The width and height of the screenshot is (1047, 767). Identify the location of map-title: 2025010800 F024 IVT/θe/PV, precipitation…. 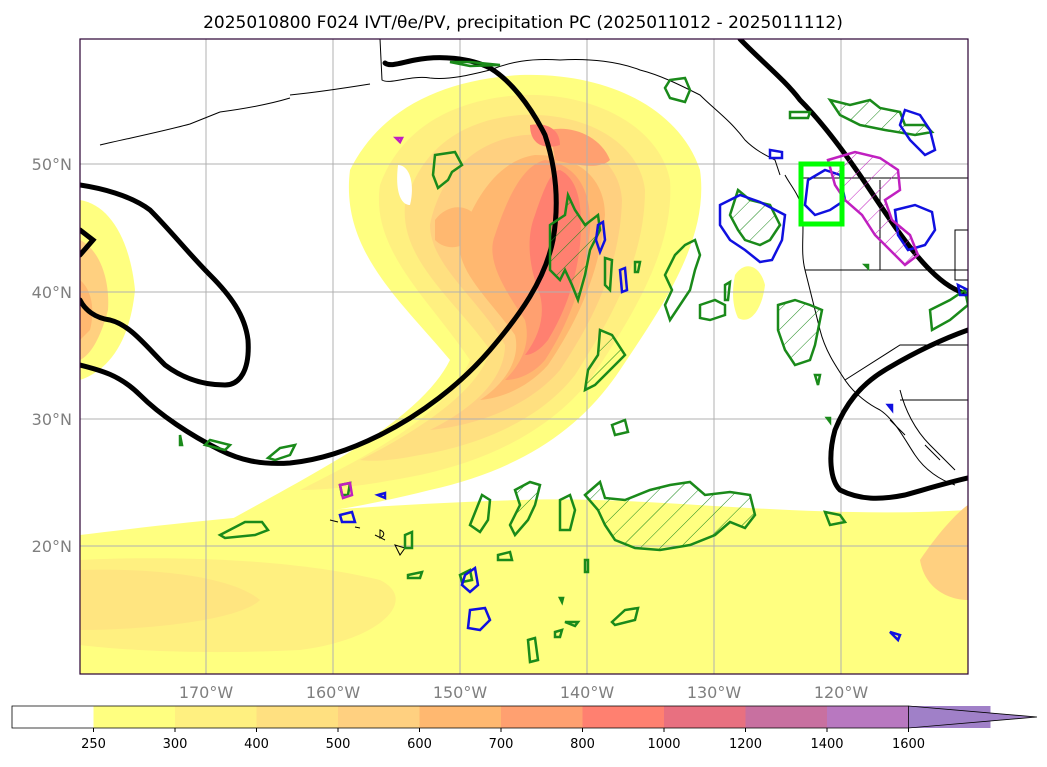
(523, 23).